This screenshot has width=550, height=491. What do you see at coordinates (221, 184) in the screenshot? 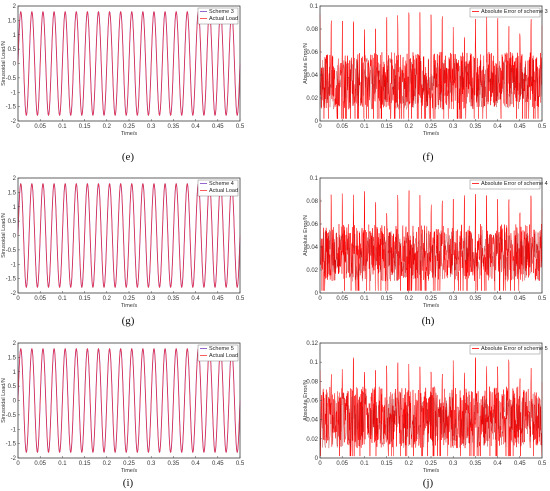
I see `legend-label: Scheme 4` at bounding box center [221, 184].